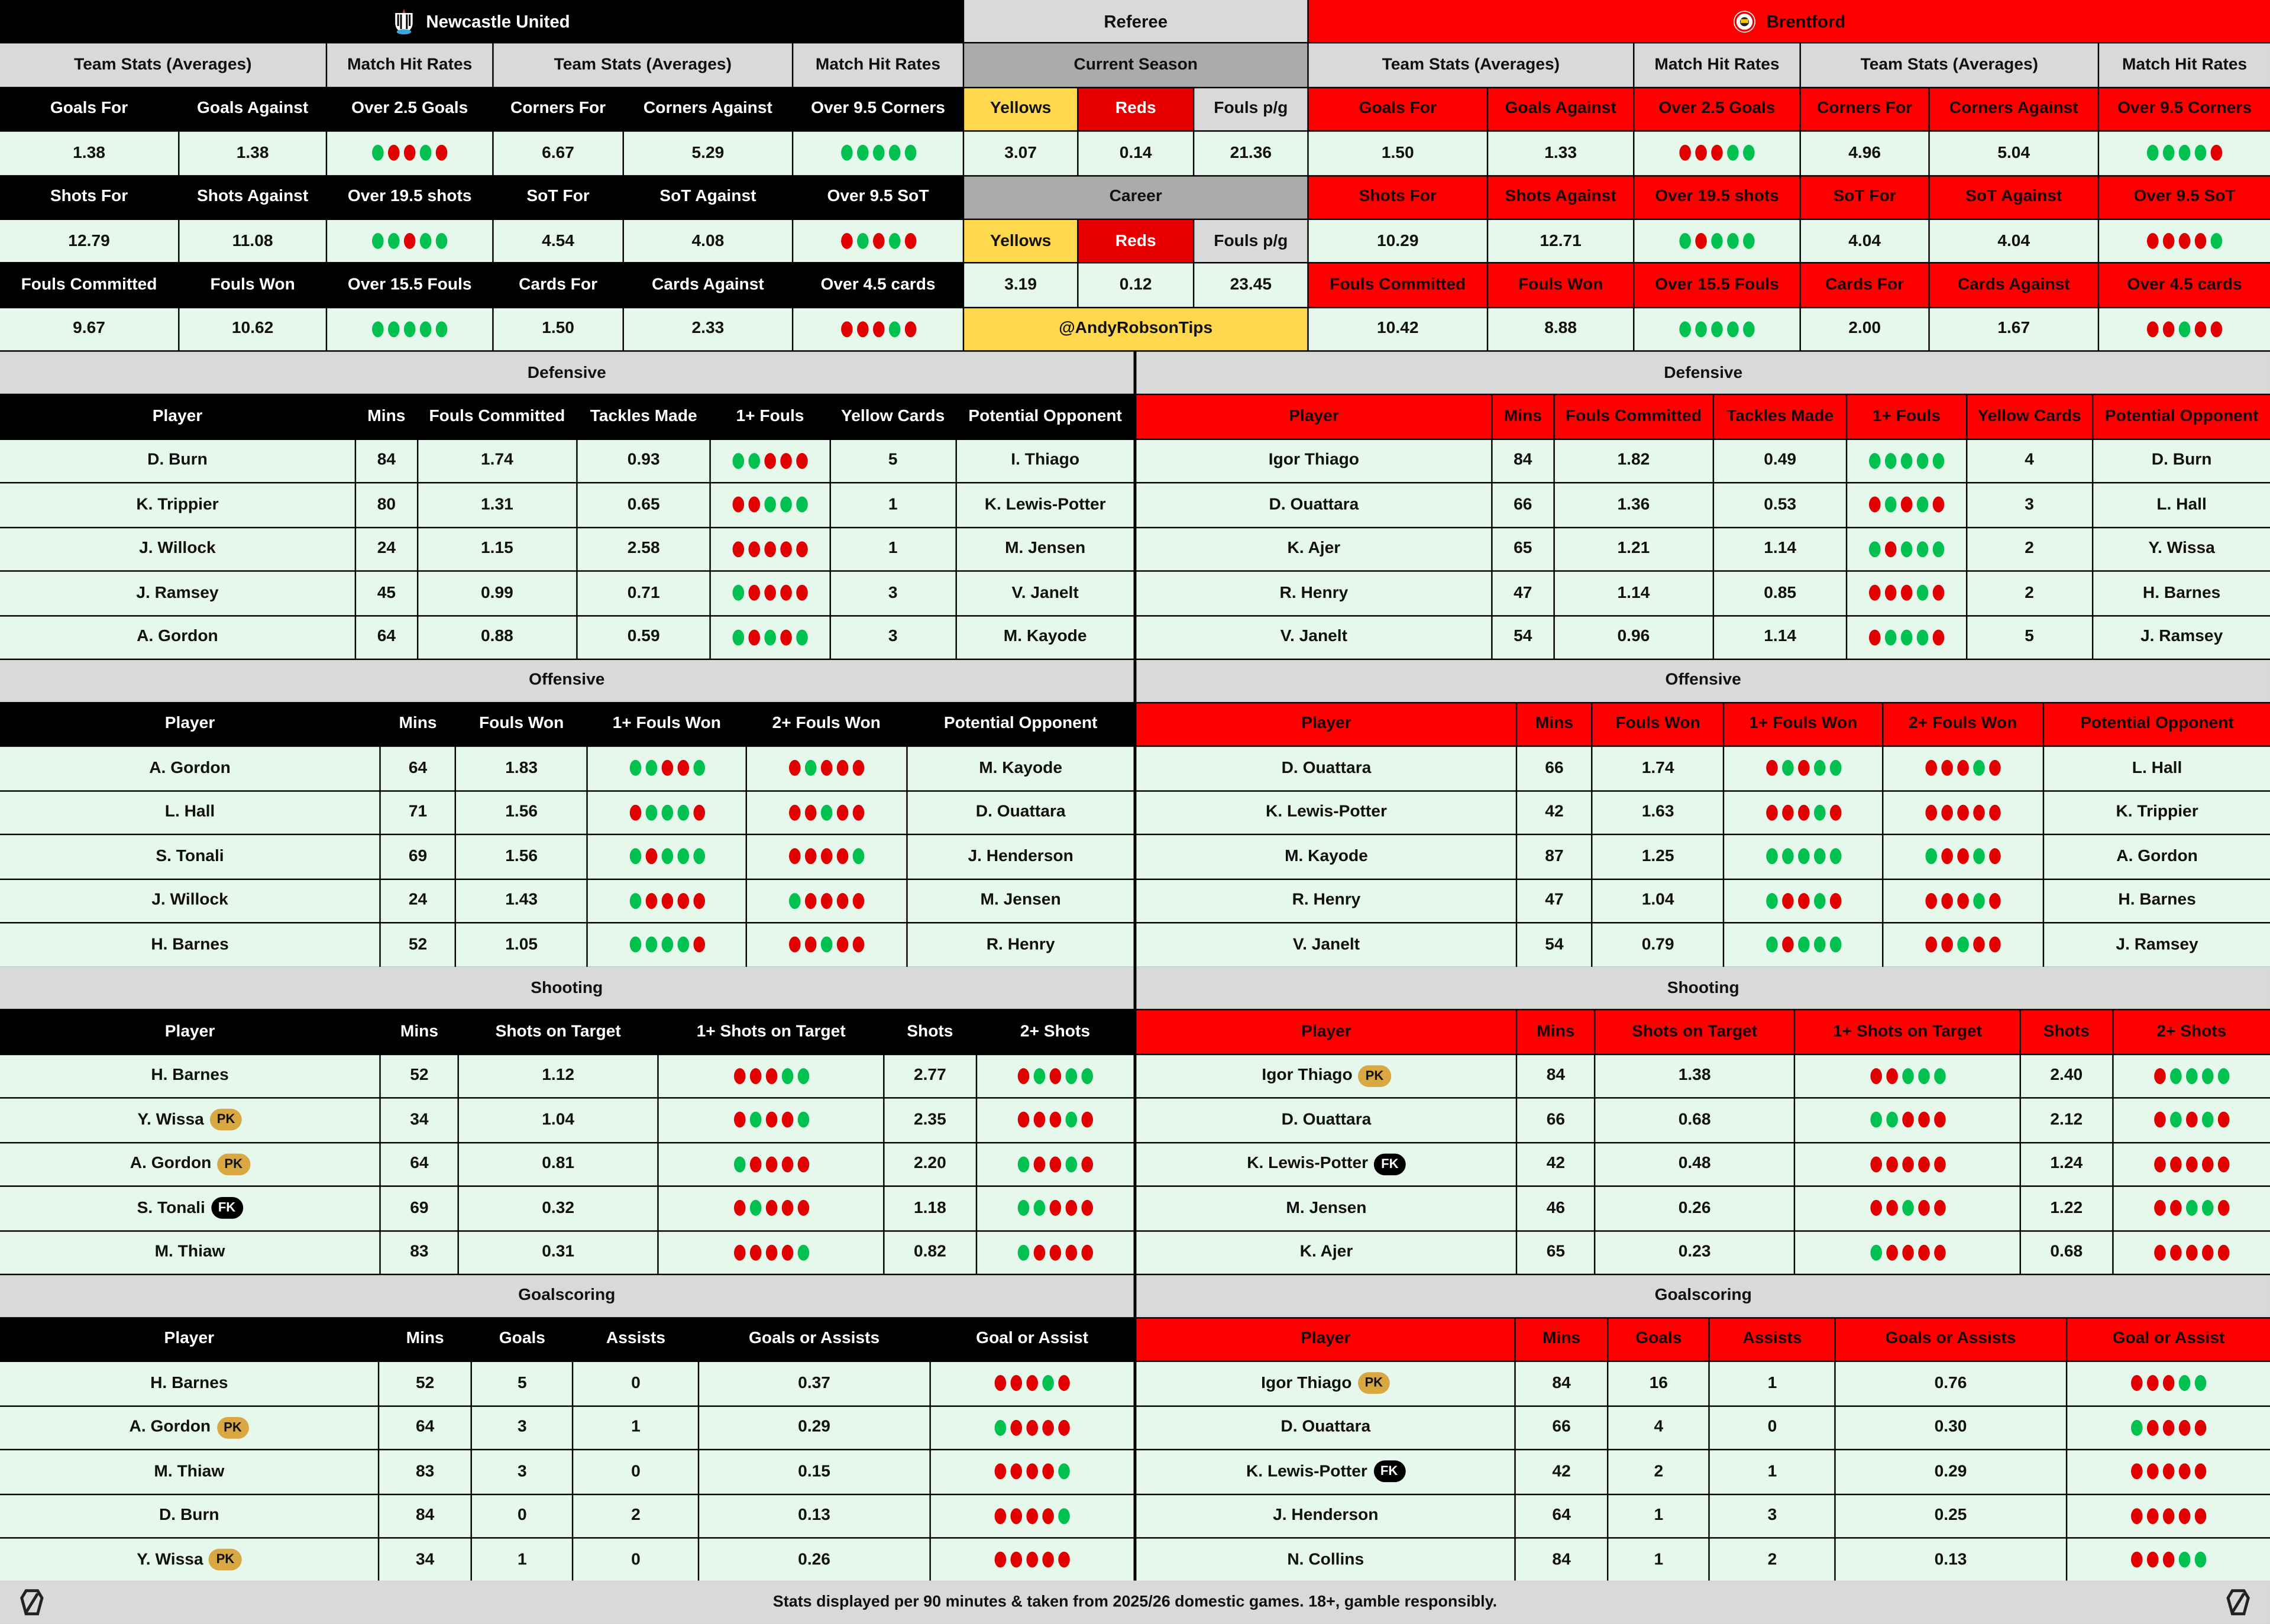  What do you see at coordinates (1780, 593) in the screenshot?
I see `stat-value: 0.85` at bounding box center [1780, 593].